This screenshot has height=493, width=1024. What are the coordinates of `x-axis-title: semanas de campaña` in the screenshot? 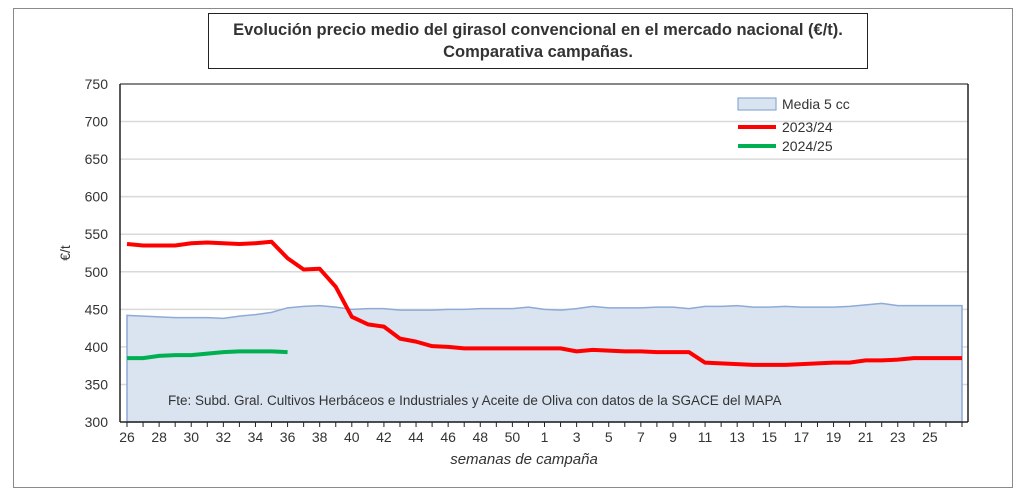 It's located at (524, 459).